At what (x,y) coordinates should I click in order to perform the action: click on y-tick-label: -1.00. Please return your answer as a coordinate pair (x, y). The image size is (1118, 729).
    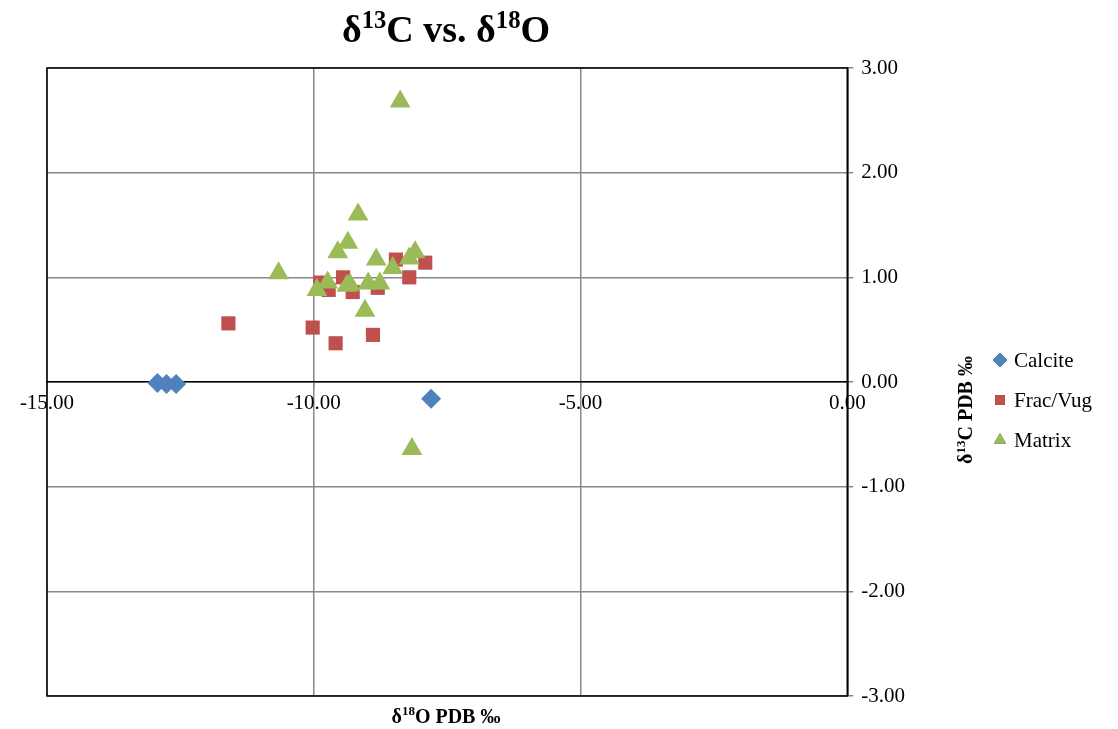
    Looking at the image, I should click on (883, 485).